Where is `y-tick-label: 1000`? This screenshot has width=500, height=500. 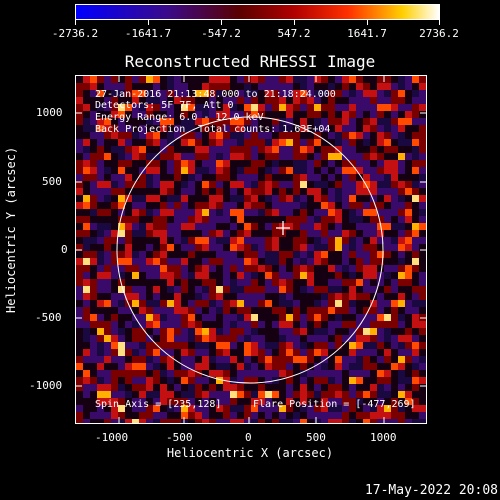 y-tick-label: 1000 is located at coordinates (49, 112).